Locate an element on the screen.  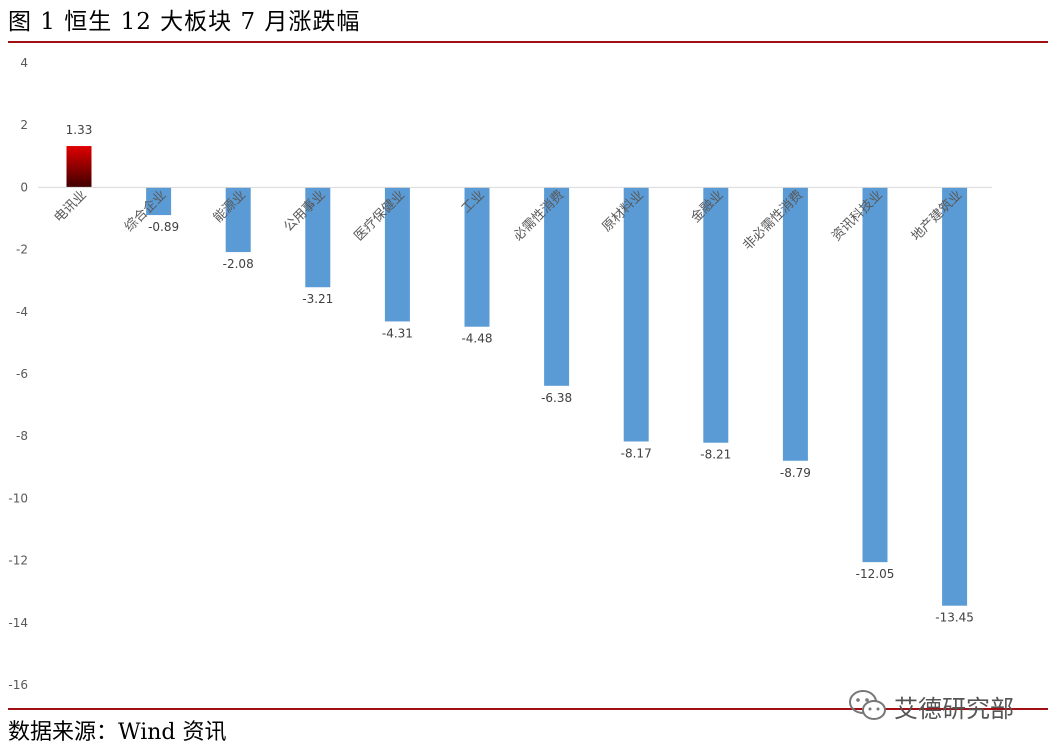
category-label: 电讯业 is located at coordinates (71, 207).